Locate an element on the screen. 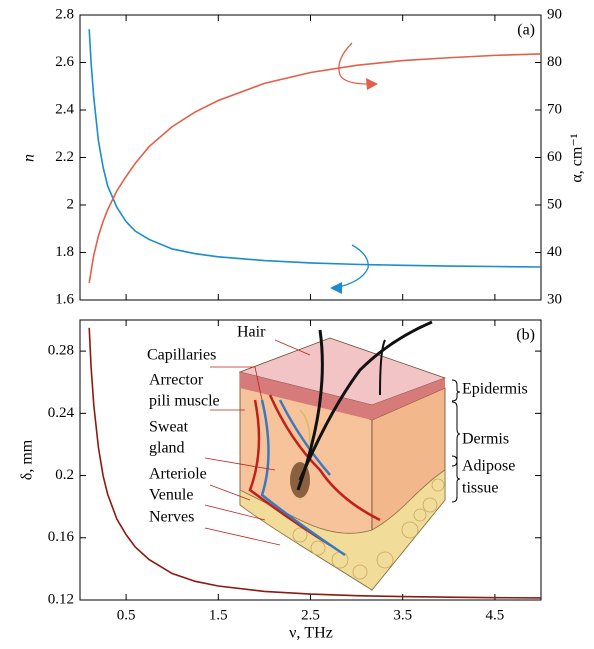  x-tick-label: 1.5 is located at coordinates (218, 615).